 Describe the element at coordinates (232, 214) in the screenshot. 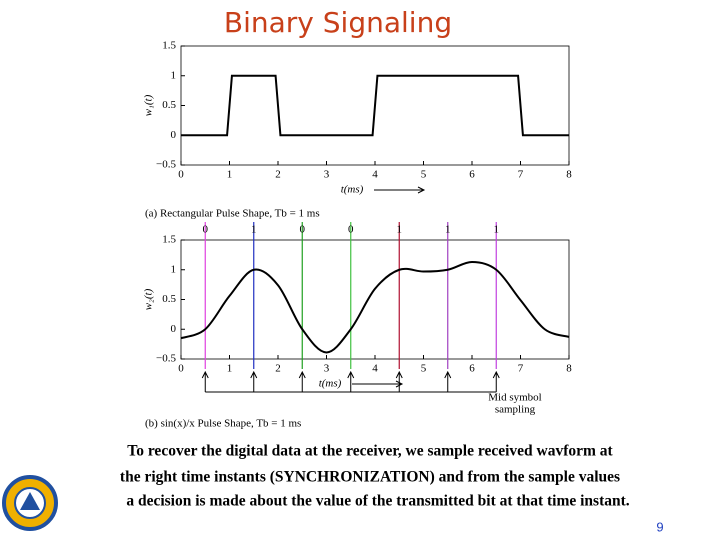

I see `caption: (a) Rectangular Pulse Shape, Tb = 1 ms` at that location.